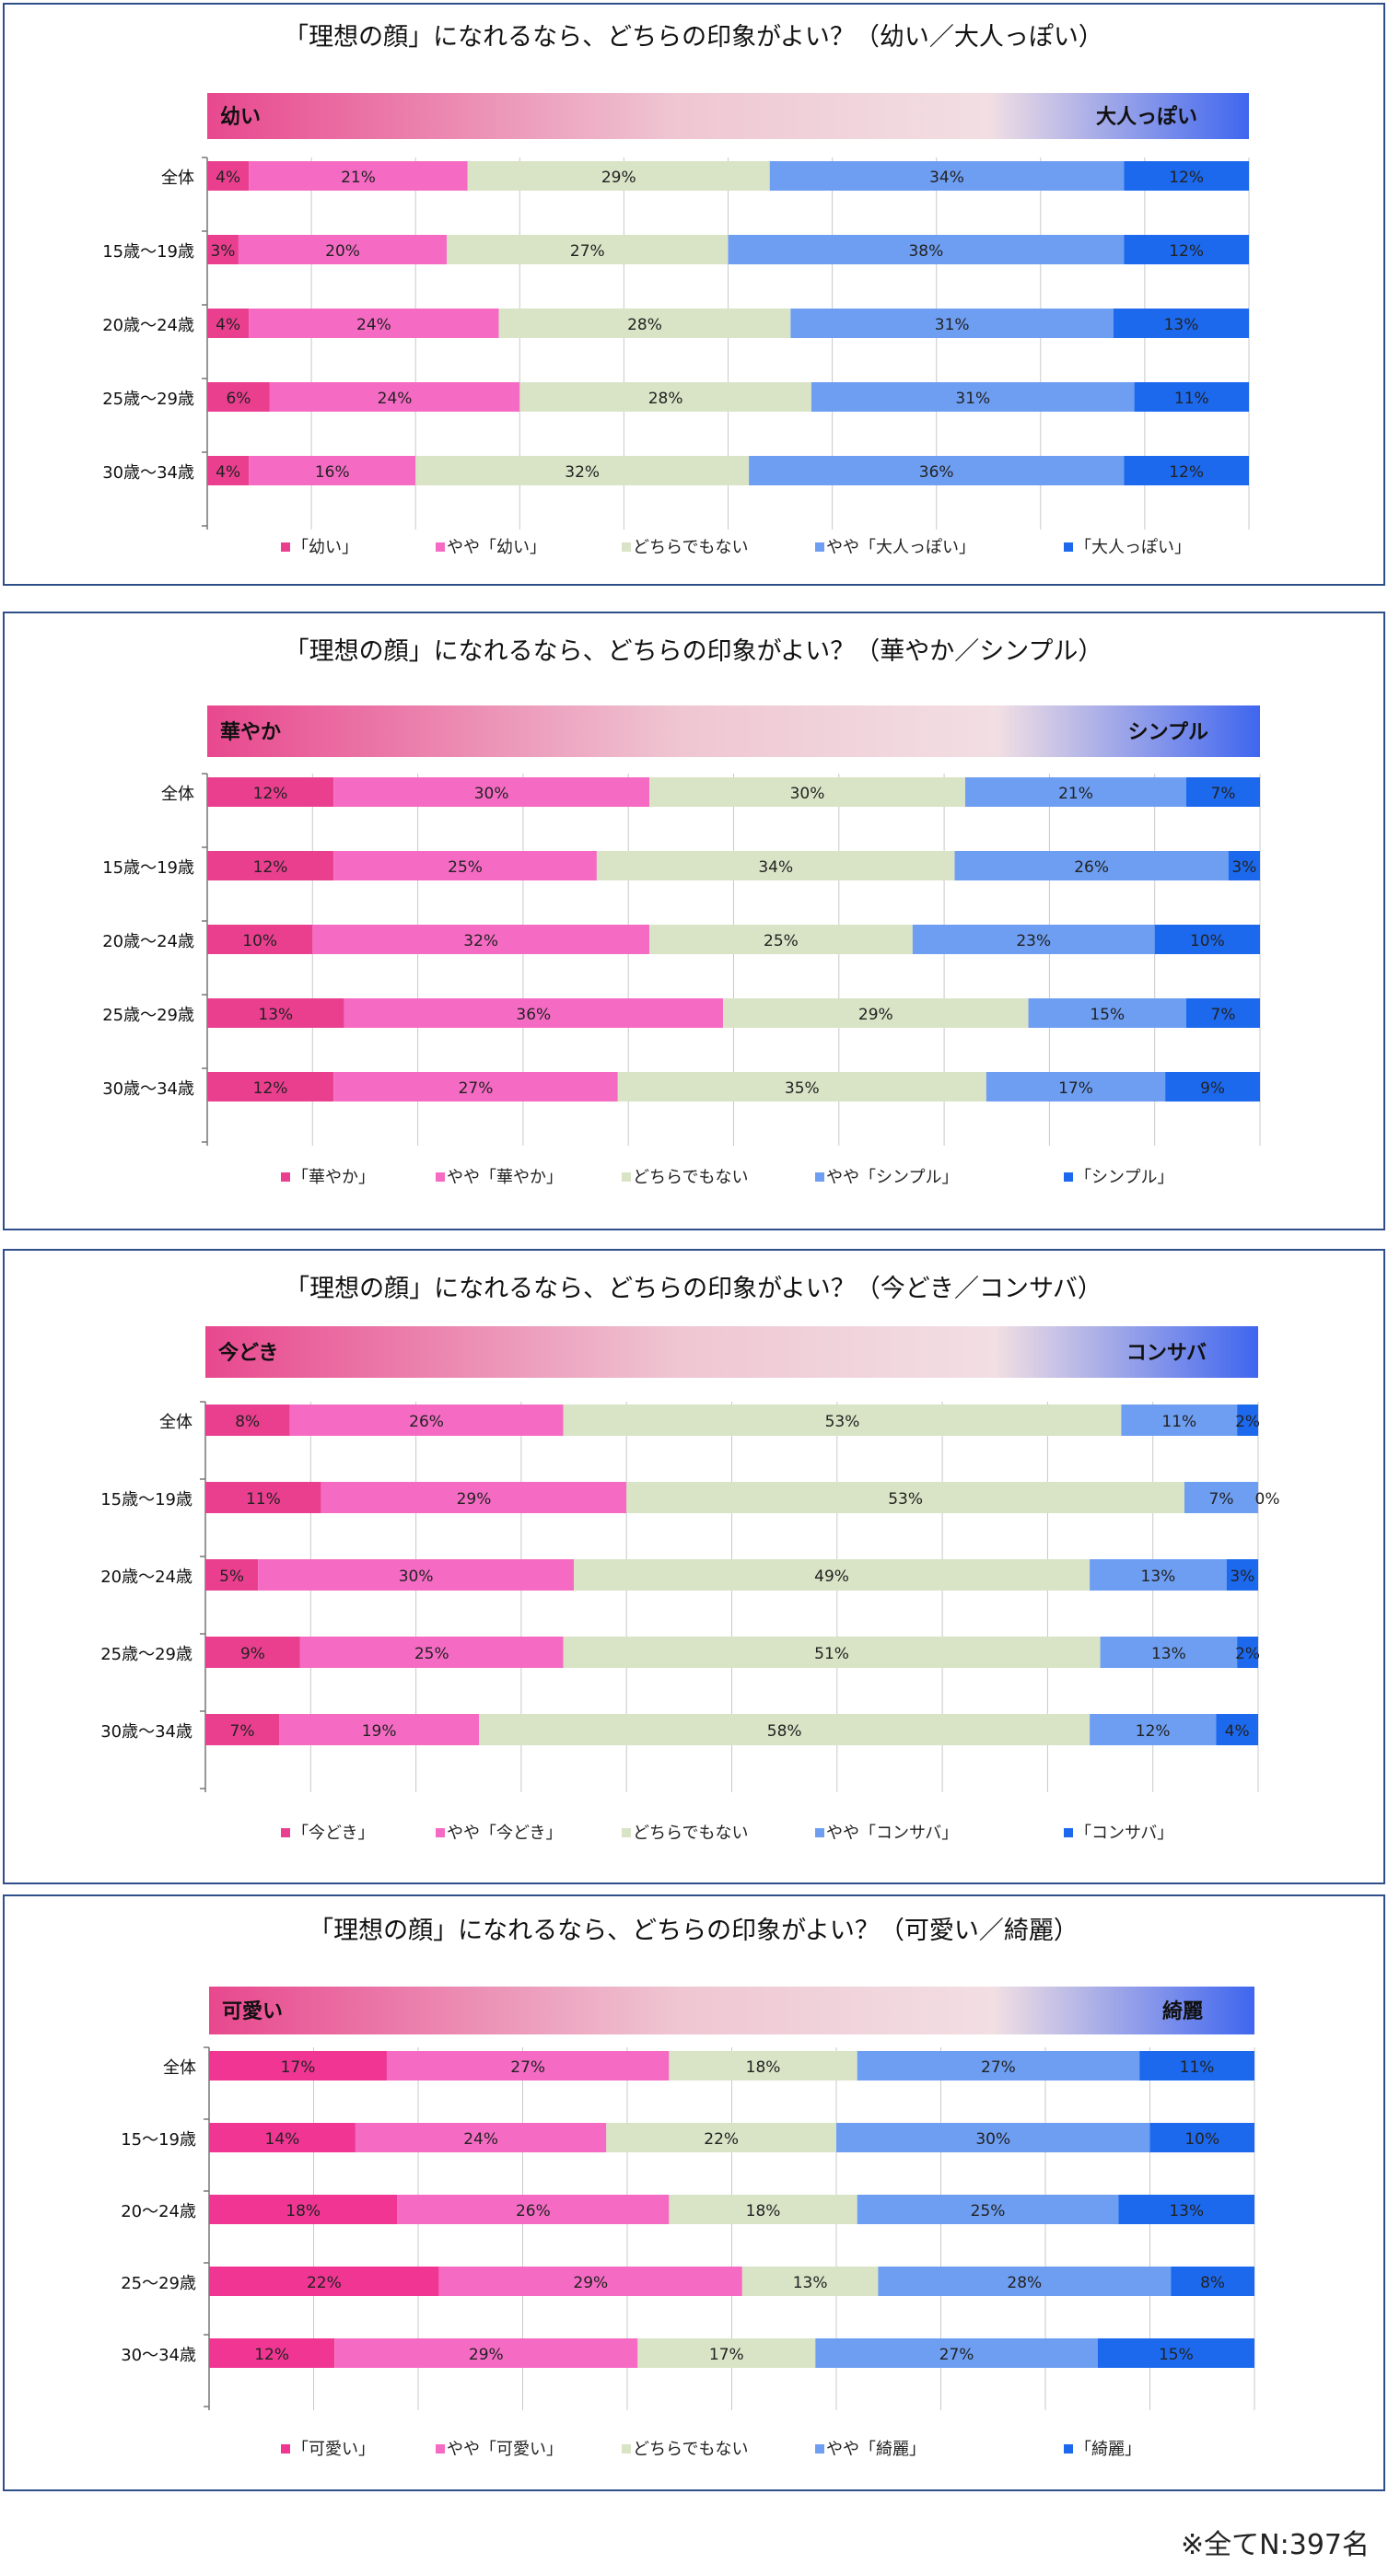  What do you see at coordinates (332, 472) in the screenshot?
I see `data-label: 16%` at bounding box center [332, 472].